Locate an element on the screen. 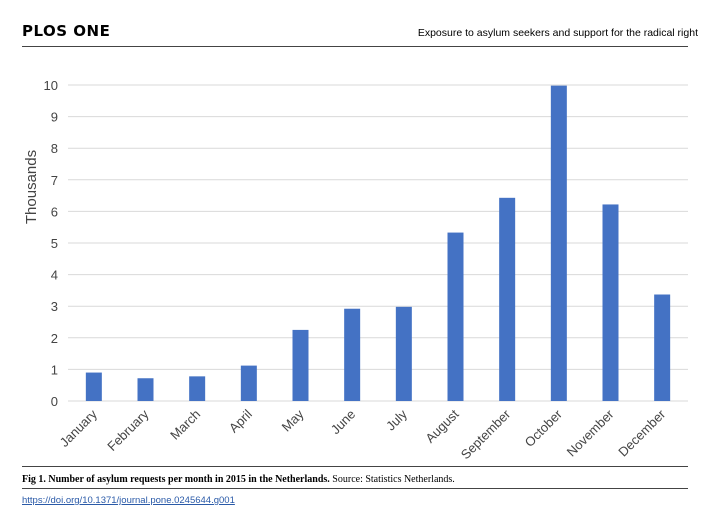 The height and width of the screenshot is (517, 720). journal-name: PLOS ONE is located at coordinates (66, 31).